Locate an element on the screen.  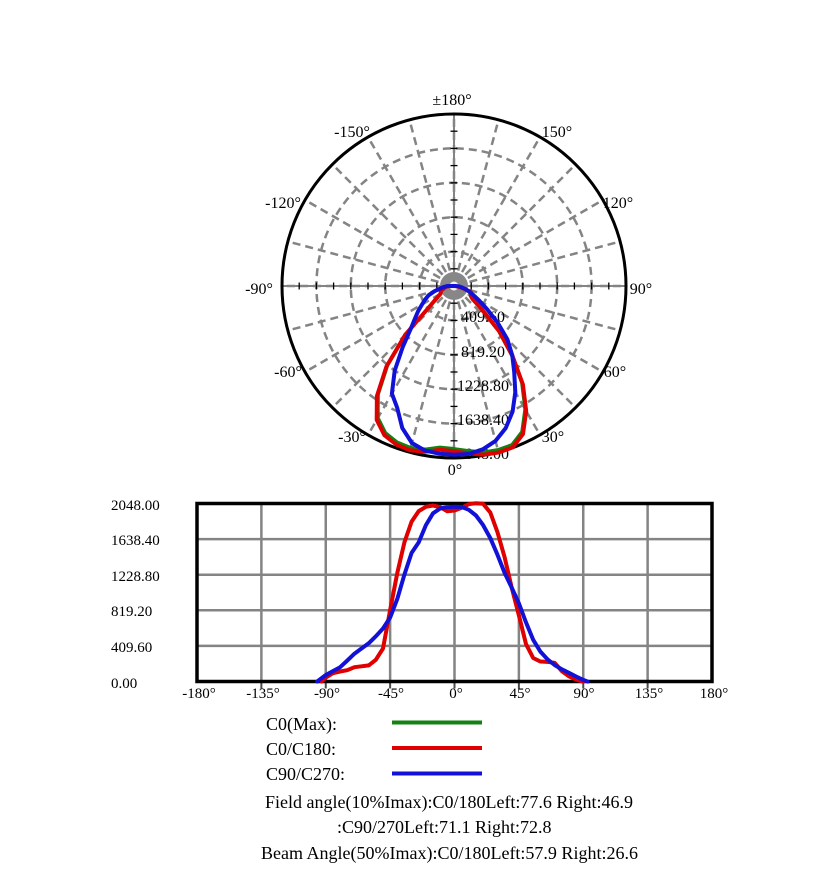
polar-radial-tick: 819.20 is located at coordinates (483, 352).